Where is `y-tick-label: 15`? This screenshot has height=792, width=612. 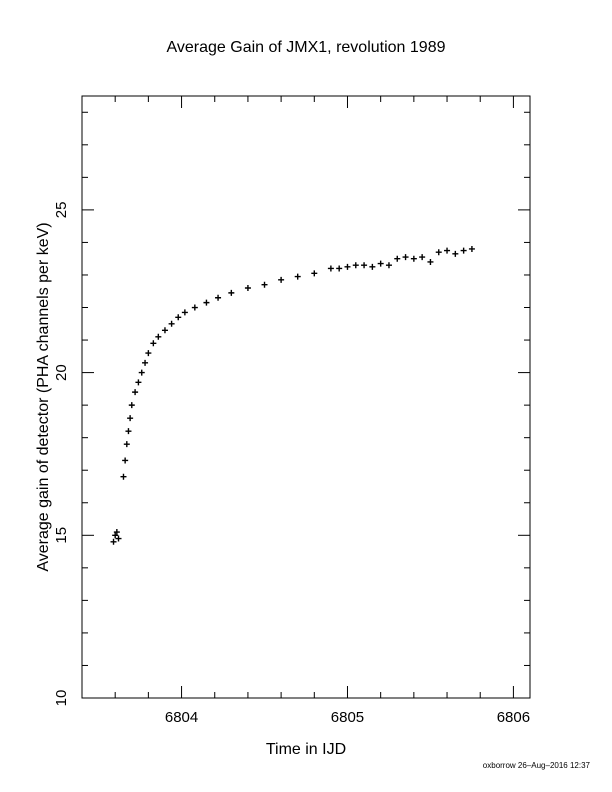 y-tick-label: 15 is located at coordinates (61, 535).